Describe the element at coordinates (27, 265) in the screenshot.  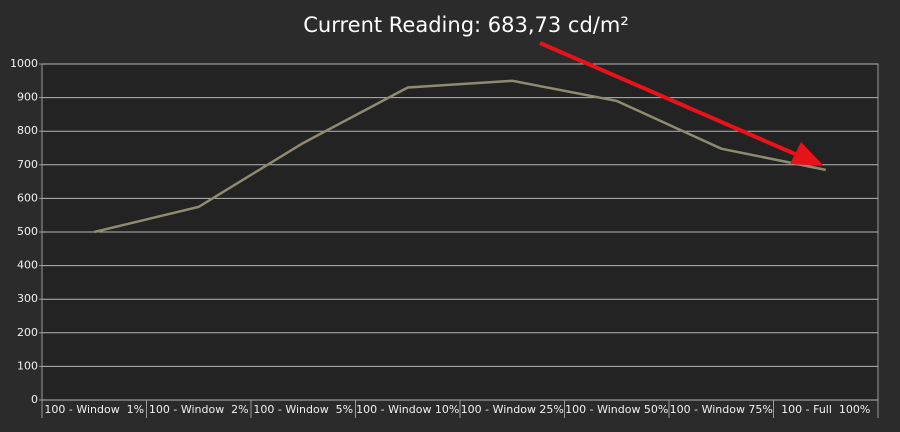
I see `y-tick-label: 400` at that location.